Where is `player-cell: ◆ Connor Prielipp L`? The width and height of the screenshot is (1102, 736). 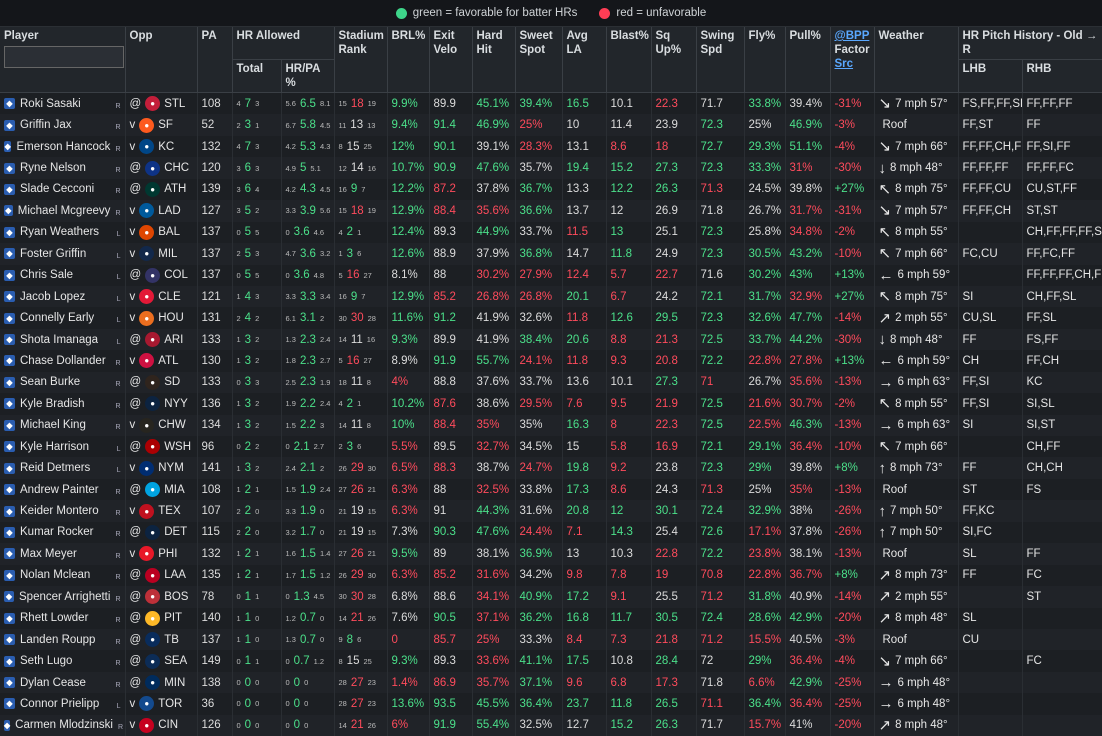
player-cell: ◆ Connor Prielipp L is located at coordinates (62, 703).